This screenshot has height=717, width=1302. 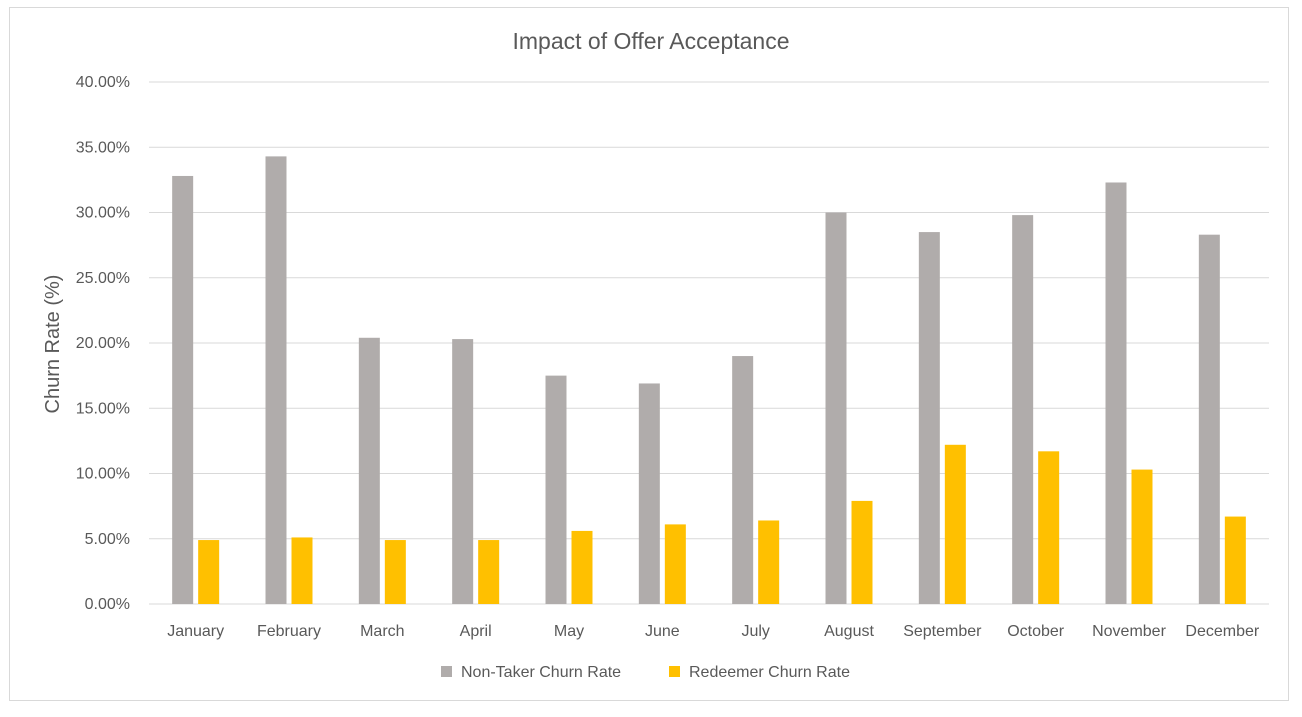 I want to click on legend-item-non-taker: Non-Taker Churn Rate, so click(x=531, y=672).